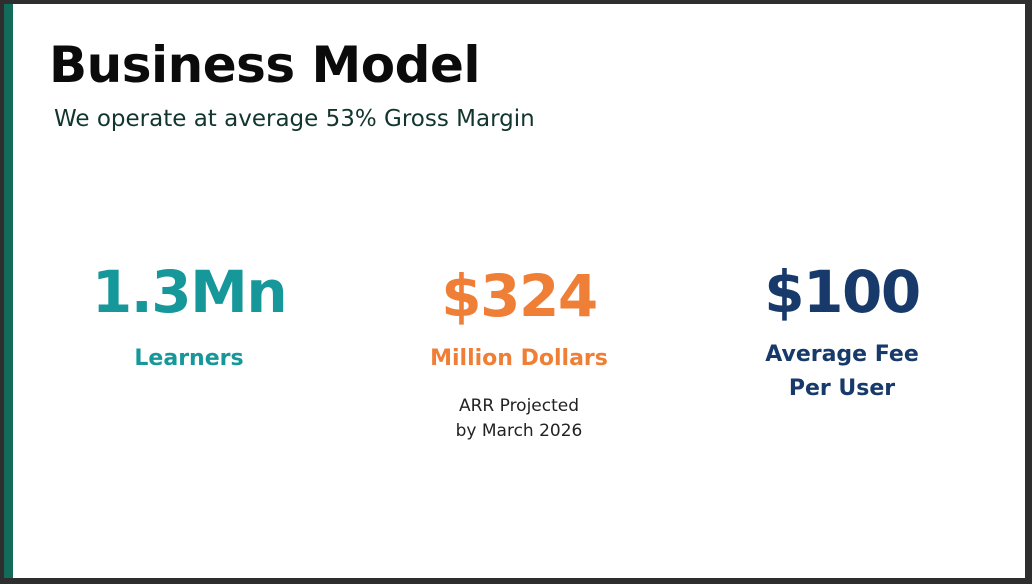 This screenshot has width=1032, height=584. I want to click on stat-arr-note-line-2: by March 2026, so click(519, 431).